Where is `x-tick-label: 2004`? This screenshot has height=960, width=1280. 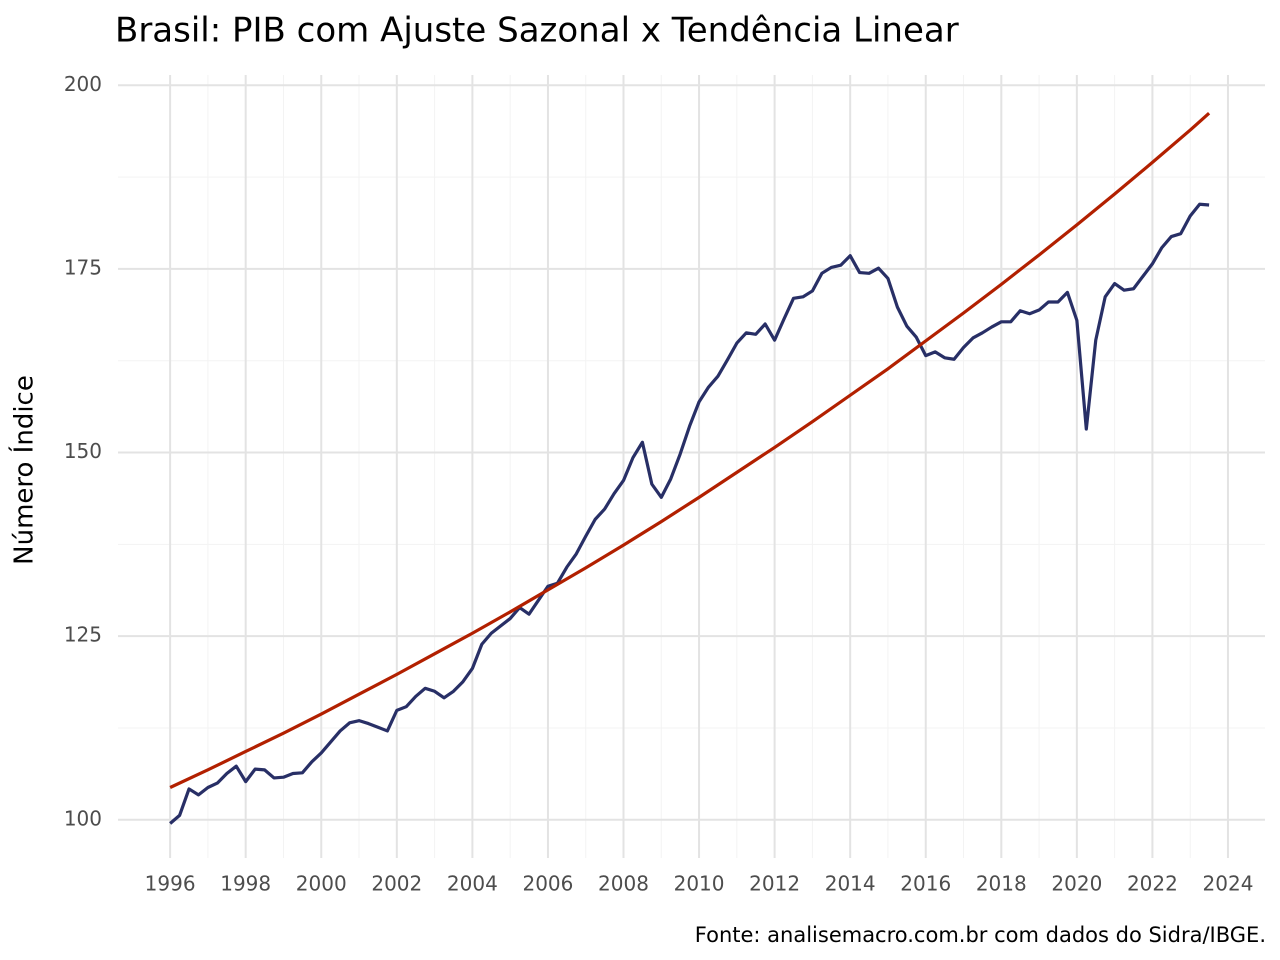
x-tick-label: 2004 is located at coordinates (472, 884).